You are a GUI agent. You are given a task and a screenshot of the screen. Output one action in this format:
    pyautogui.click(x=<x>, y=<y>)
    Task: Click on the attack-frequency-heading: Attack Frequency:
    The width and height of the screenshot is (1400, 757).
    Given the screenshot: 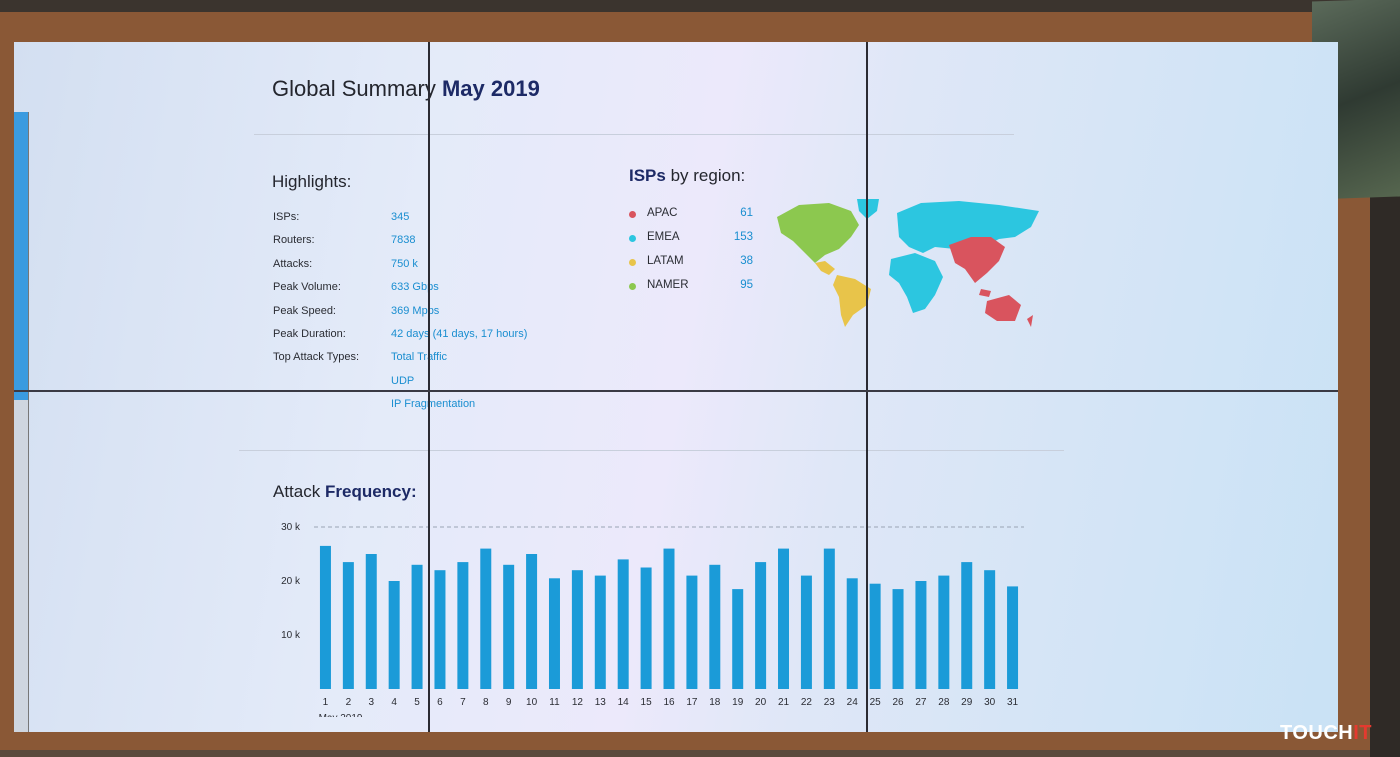 What is the action you would take?
    pyautogui.click(x=345, y=492)
    